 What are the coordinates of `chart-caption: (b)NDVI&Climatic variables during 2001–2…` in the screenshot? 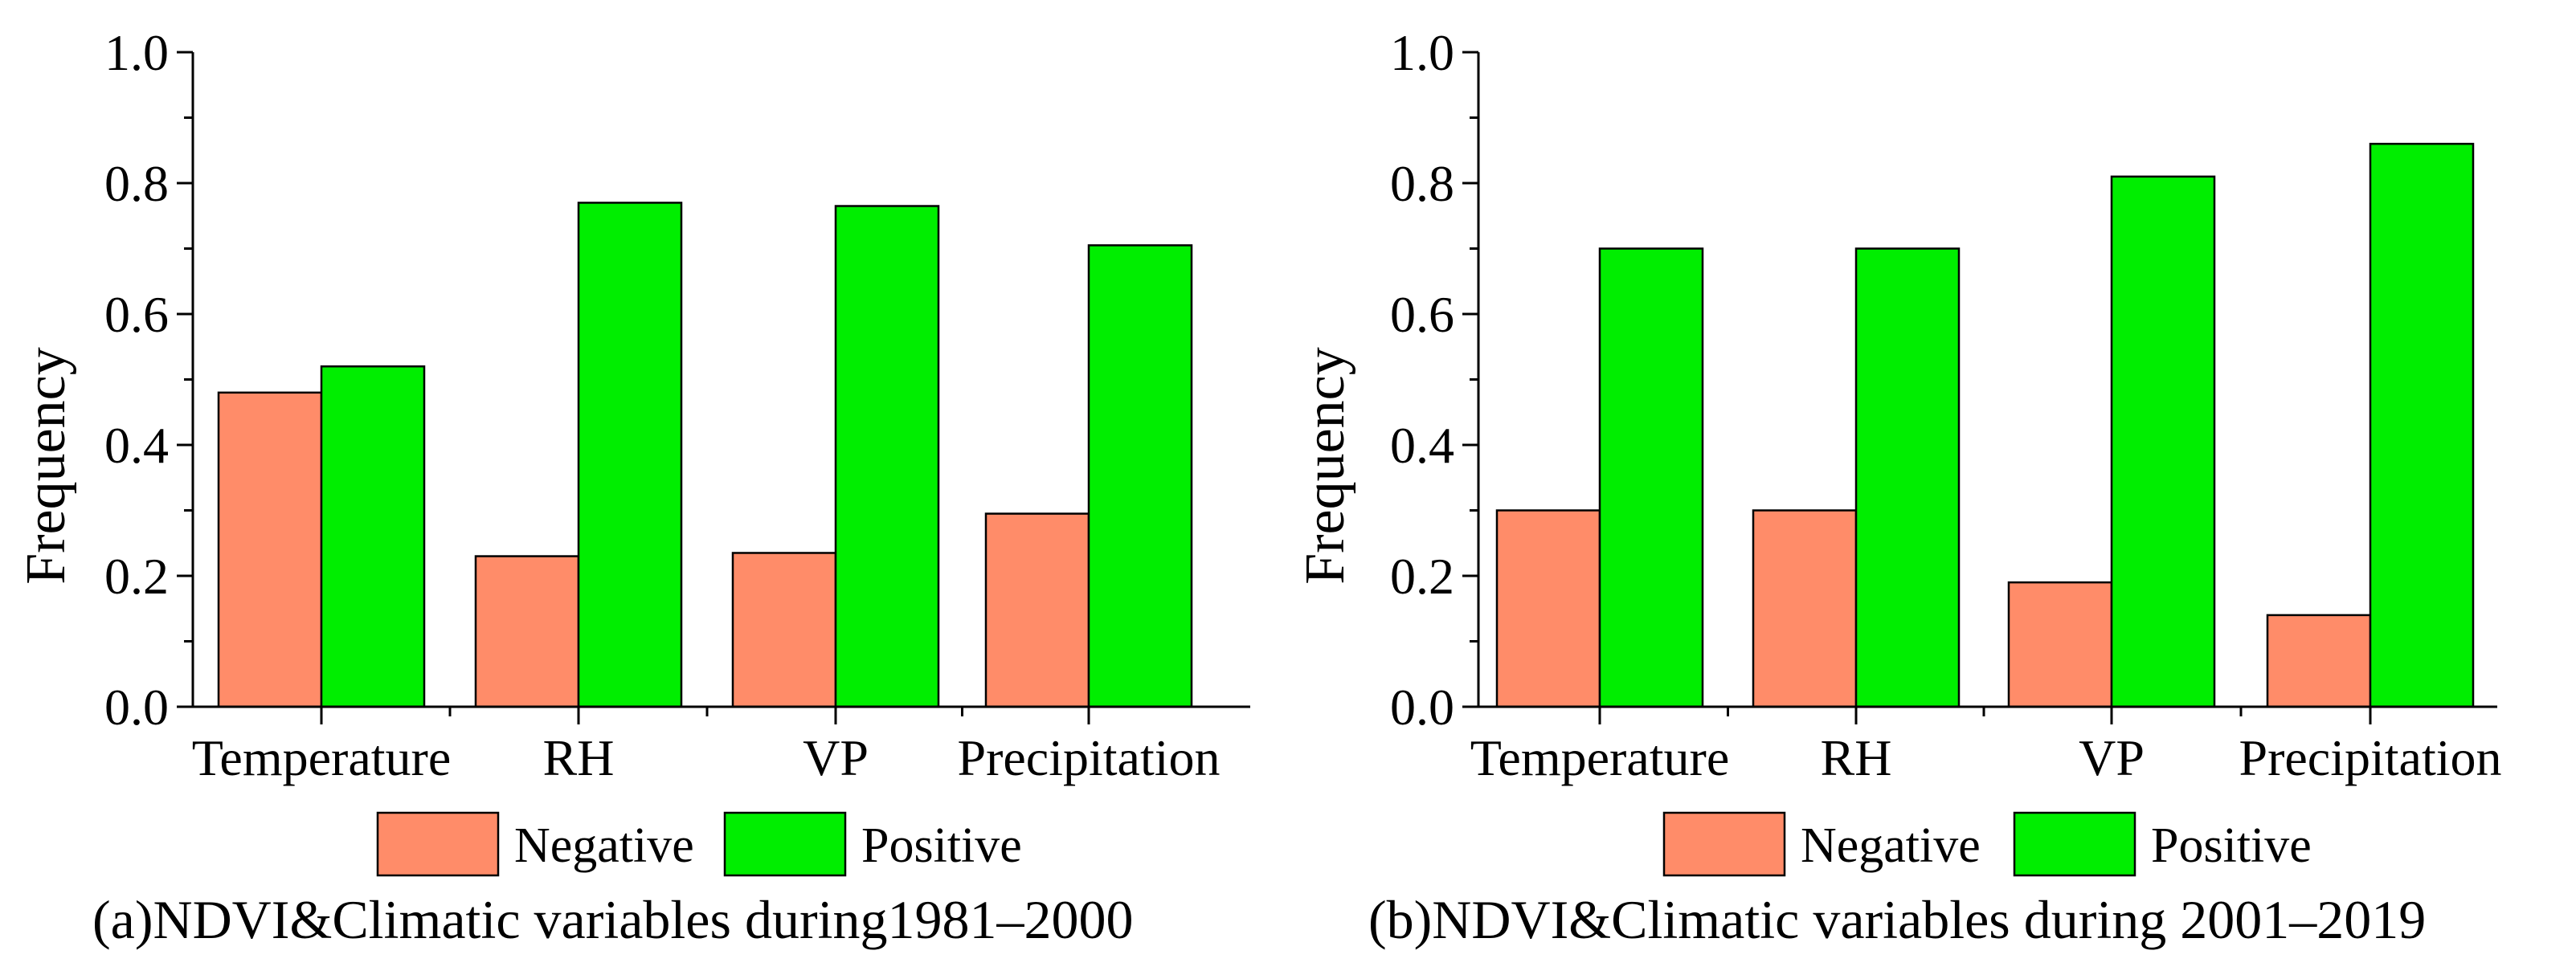 It's located at (1897, 919).